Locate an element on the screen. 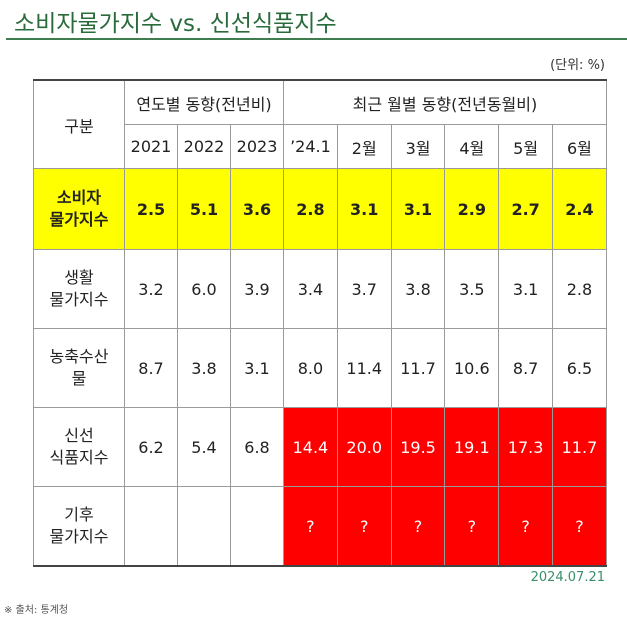 Image resolution: width=627 pixels, height=631 pixels. header-monthly-group: 최근 월별 동향(전년동월비) is located at coordinates (445, 102).